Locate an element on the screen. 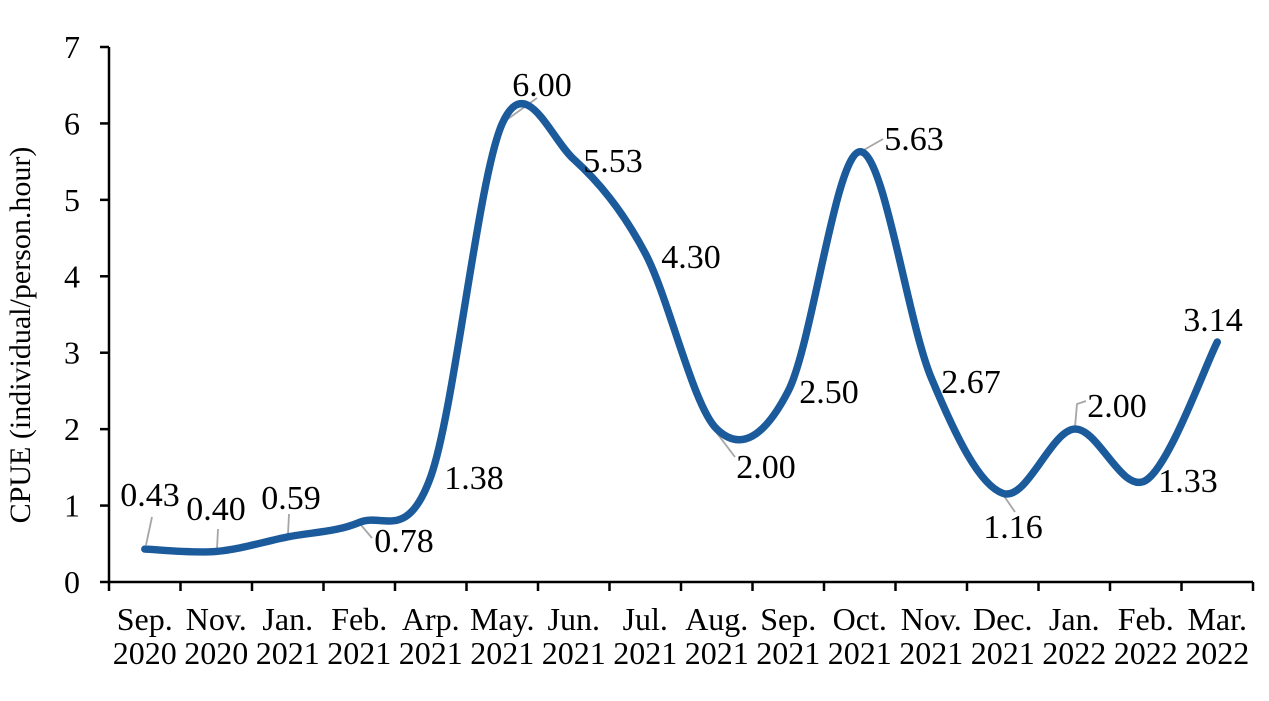 Image resolution: width=1269 pixels, height=701 pixels. y-axis-tick-label: 3 is located at coordinates (72, 353).